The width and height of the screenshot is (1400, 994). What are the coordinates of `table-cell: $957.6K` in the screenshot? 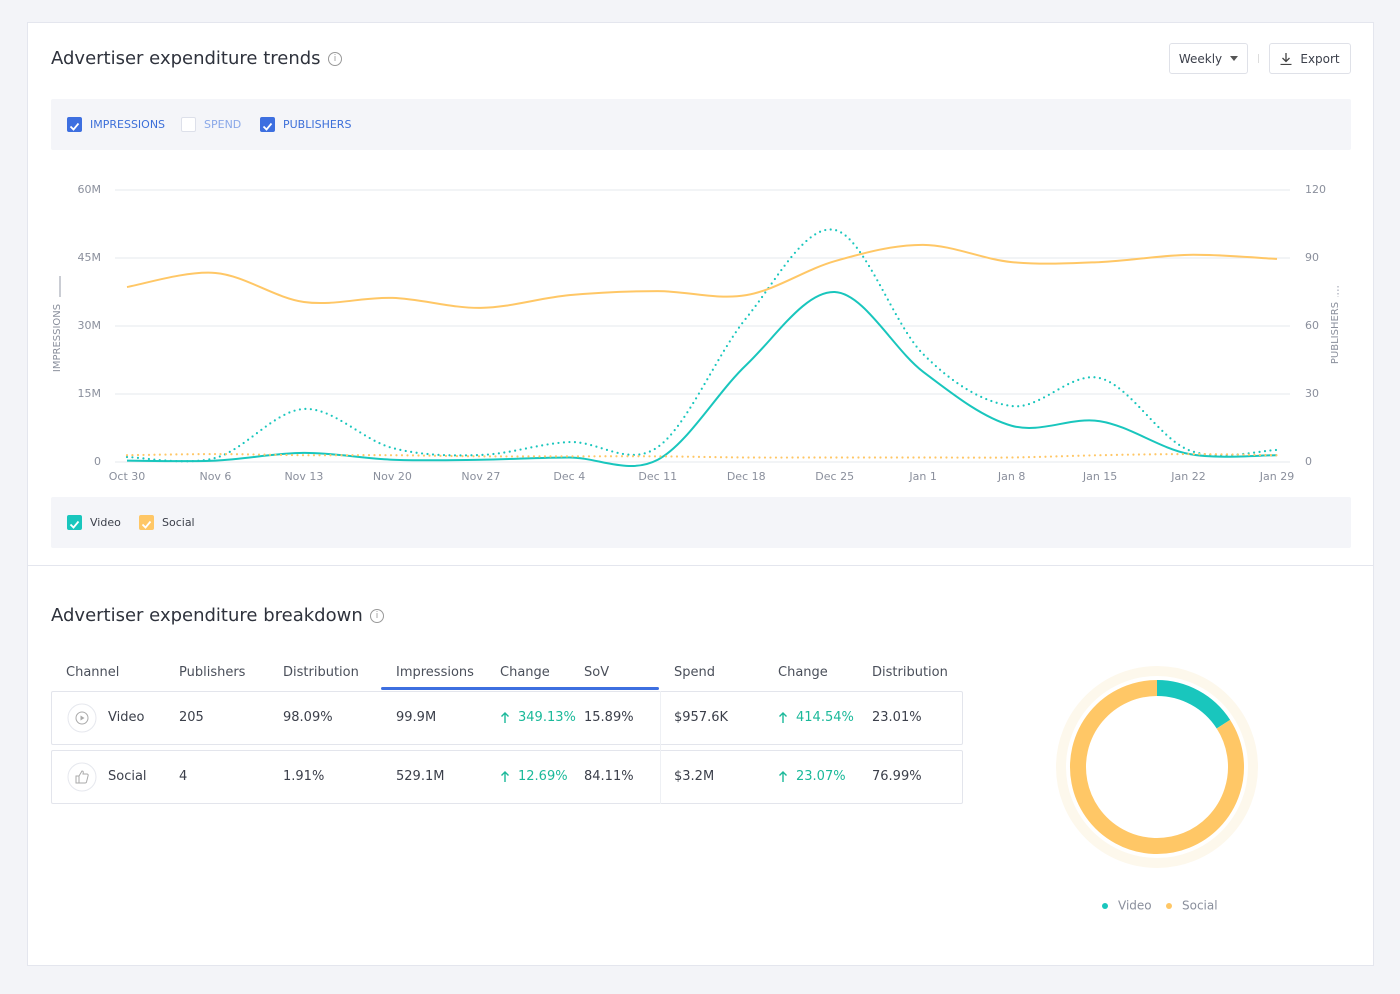 It's located at (701, 717).